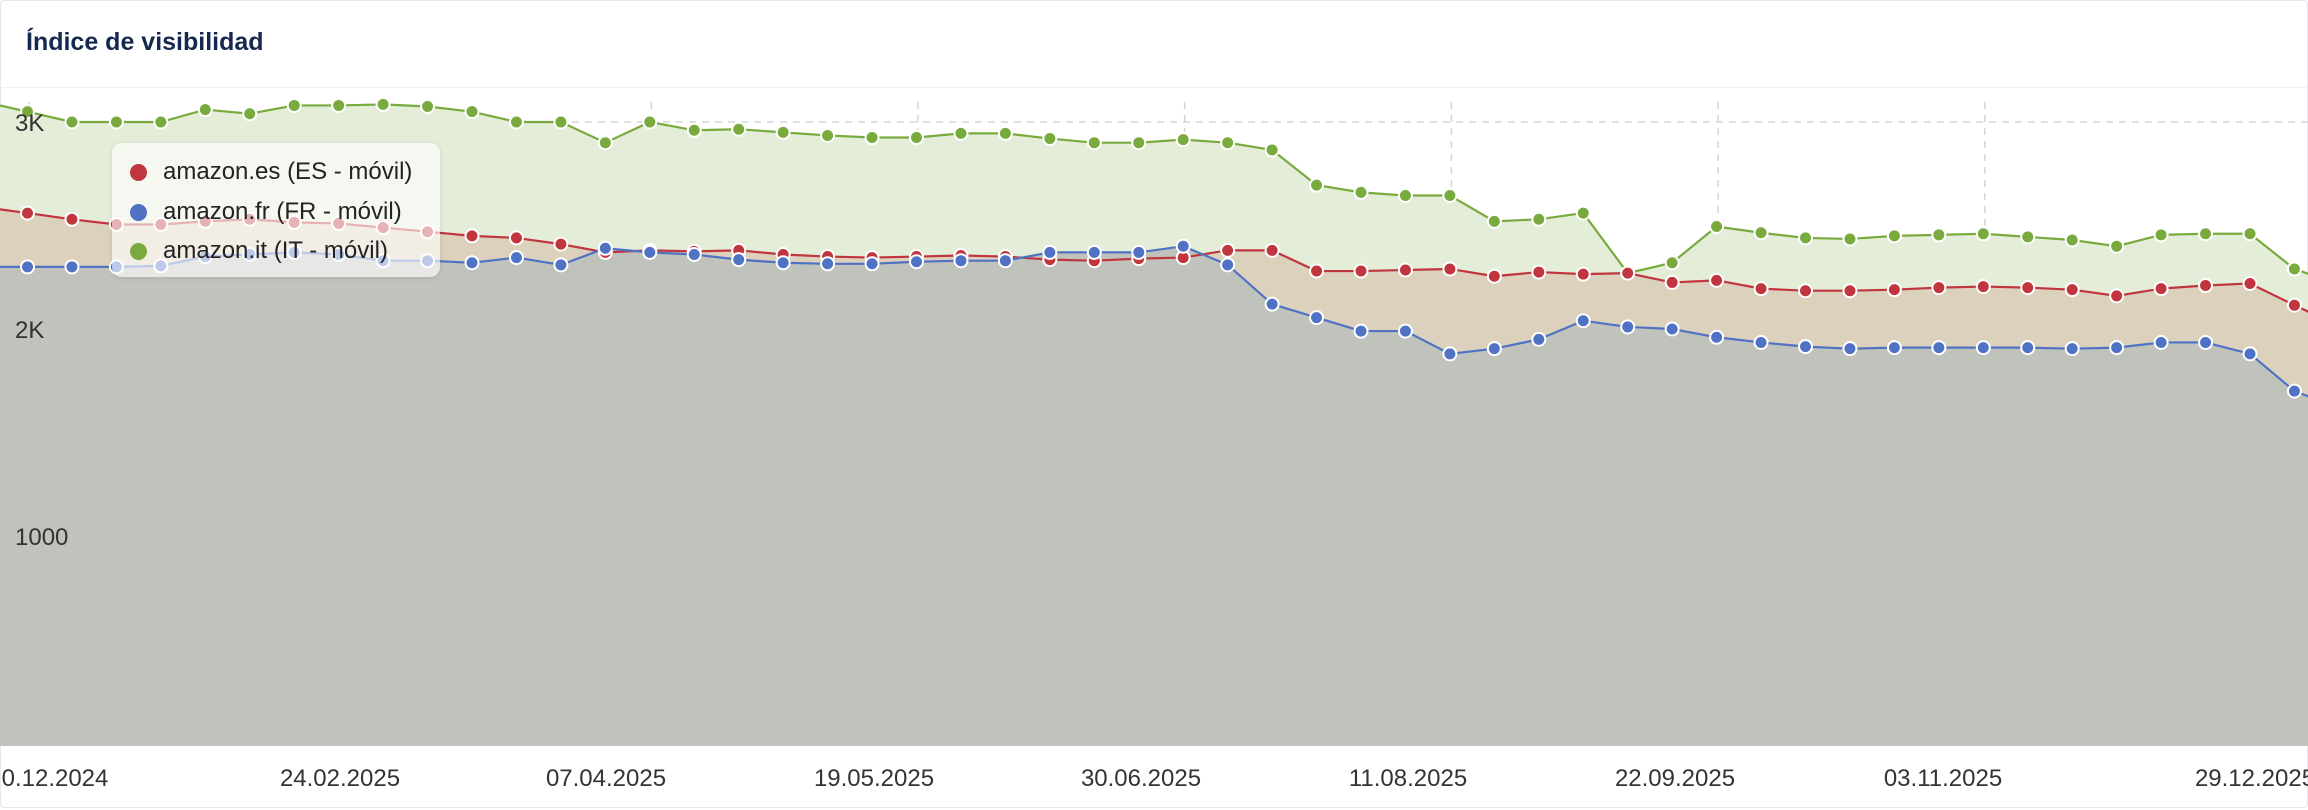 The height and width of the screenshot is (810, 2308). Describe the element at coordinates (271, 172) in the screenshot. I see `legend-item-amazon-es: amazon.es (ES - móvil)` at that location.